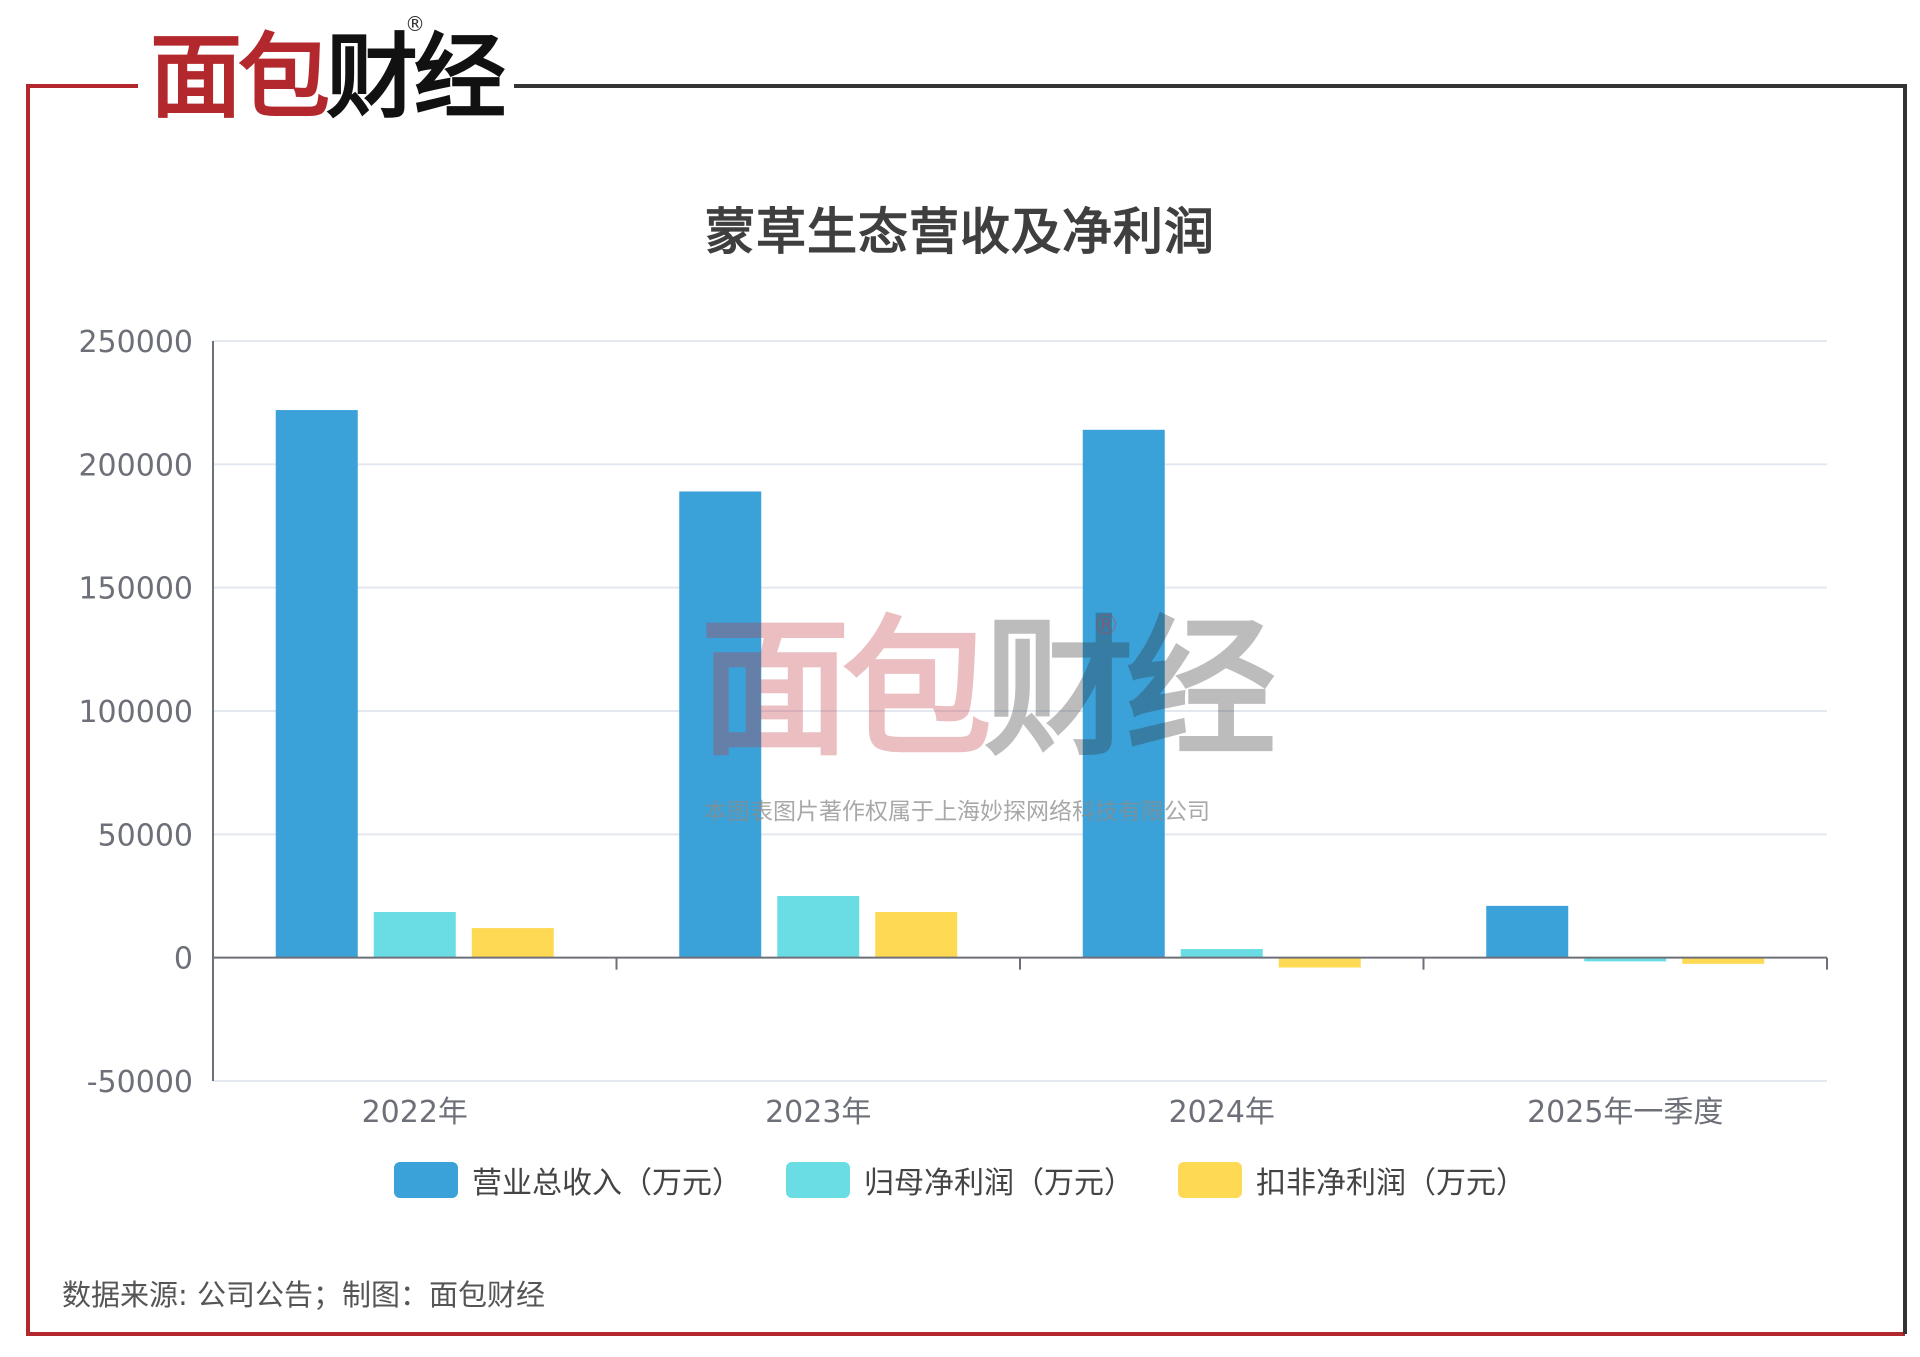  Describe the element at coordinates (1106, 624) in the screenshot. I see `watermark-registered-mark: ®` at that location.